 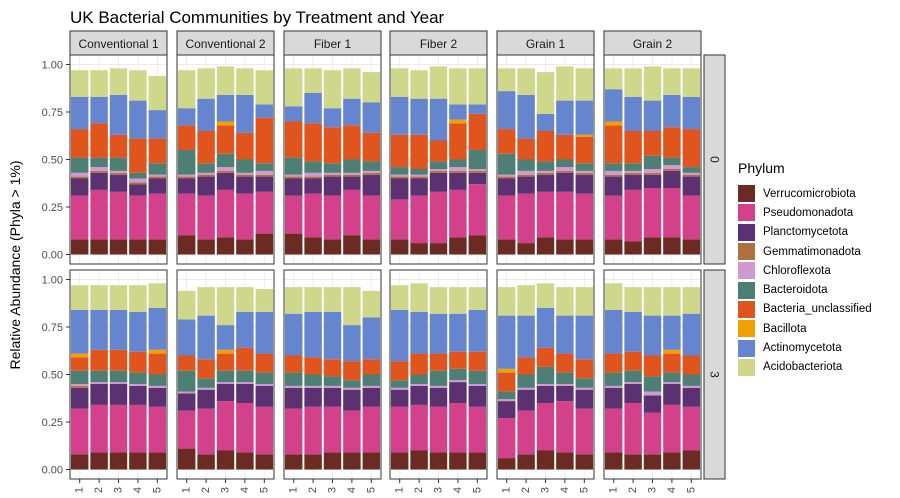 What do you see at coordinates (52, 471) in the screenshot?
I see `y-tick-label: 0.00` at bounding box center [52, 471].